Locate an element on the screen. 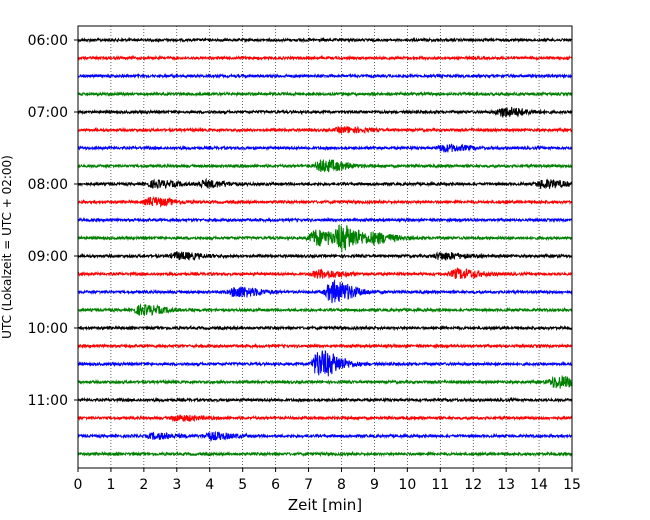  x-tick-label: 5 is located at coordinates (242, 485).